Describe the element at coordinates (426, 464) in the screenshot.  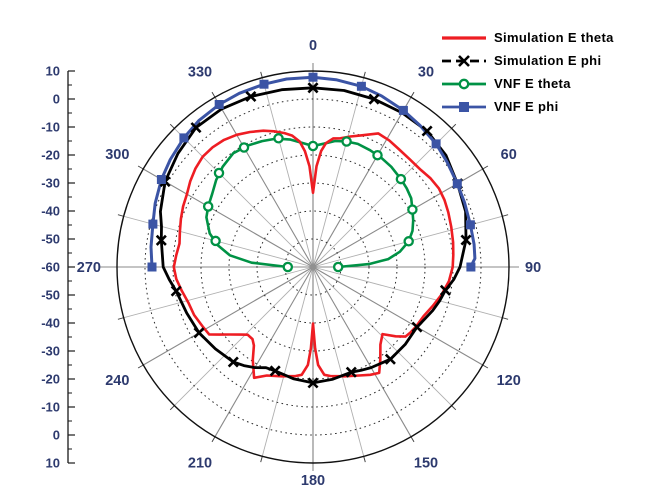
I see `angle-label-150: 150` at that location.